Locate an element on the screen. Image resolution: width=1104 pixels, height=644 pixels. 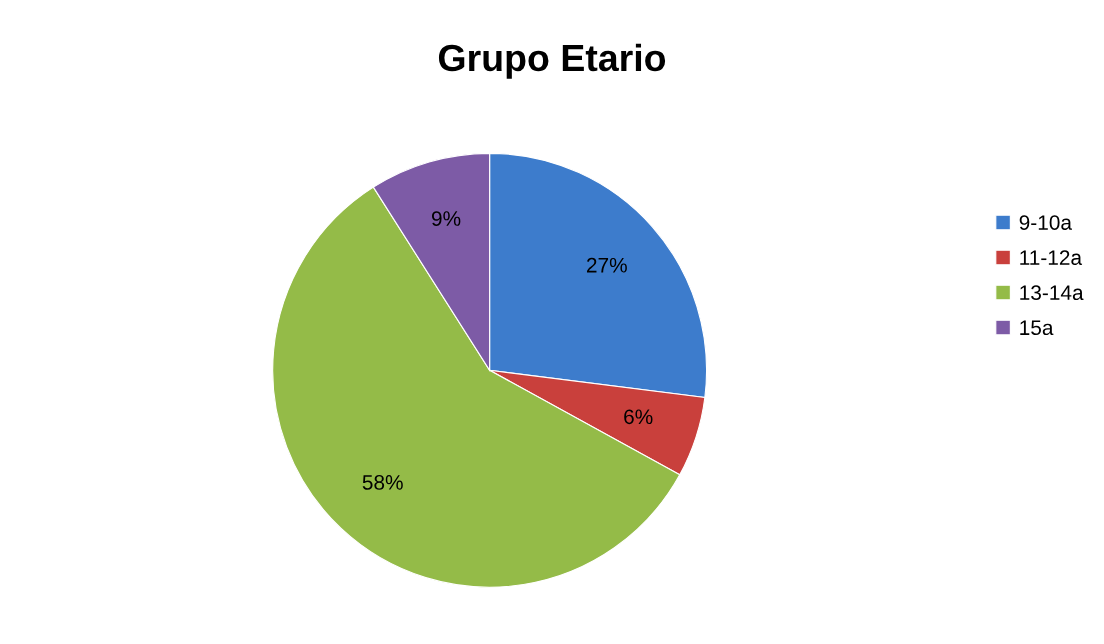
legend-label: 9-10a is located at coordinates (1045, 222).